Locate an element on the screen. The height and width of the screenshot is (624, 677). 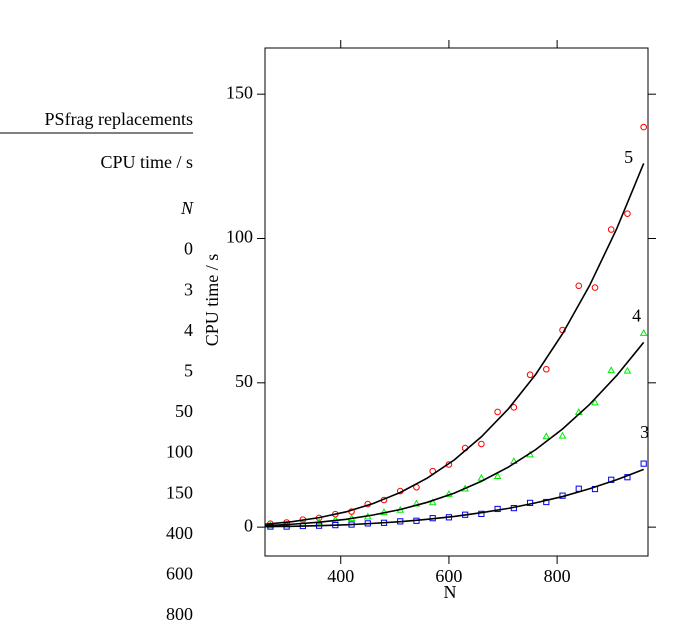
psfrag-item: 5 is located at coordinates (188, 371).